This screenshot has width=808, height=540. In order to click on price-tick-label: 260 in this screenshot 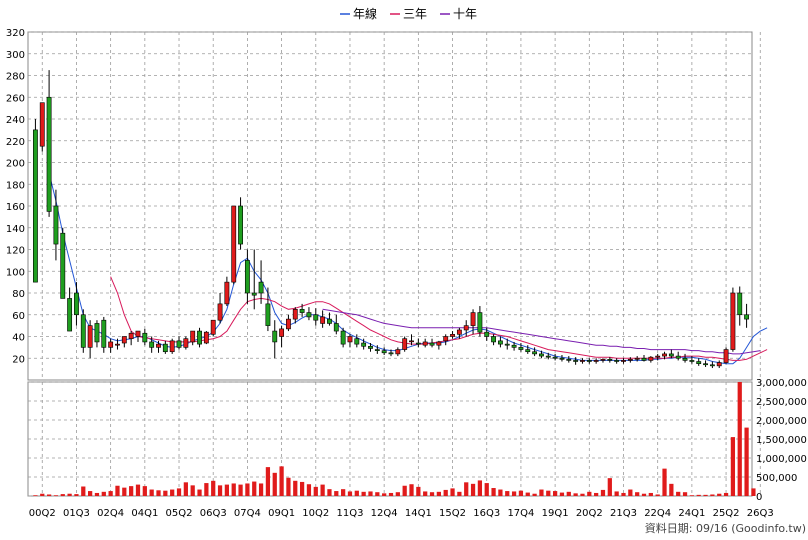, I will do `click(15, 98)`.